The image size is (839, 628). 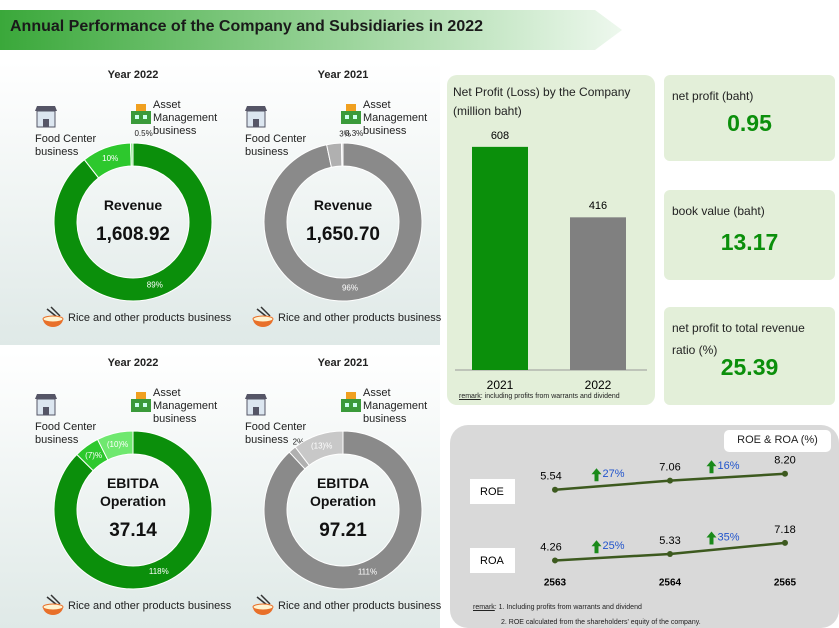 What do you see at coordinates (784, 461) in the screenshot?
I see `value-label: 8.20` at bounding box center [784, 461].